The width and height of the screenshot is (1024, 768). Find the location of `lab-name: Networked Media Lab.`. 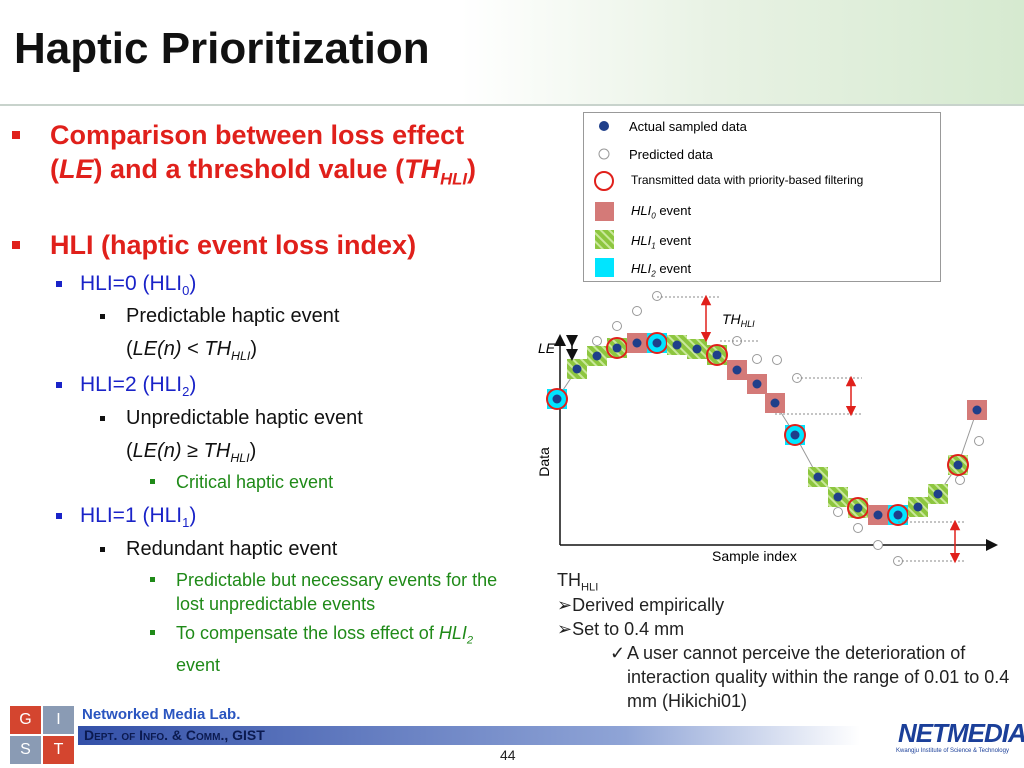

lab-name: Networked Media Lab. is located at coordinates (161, 714).